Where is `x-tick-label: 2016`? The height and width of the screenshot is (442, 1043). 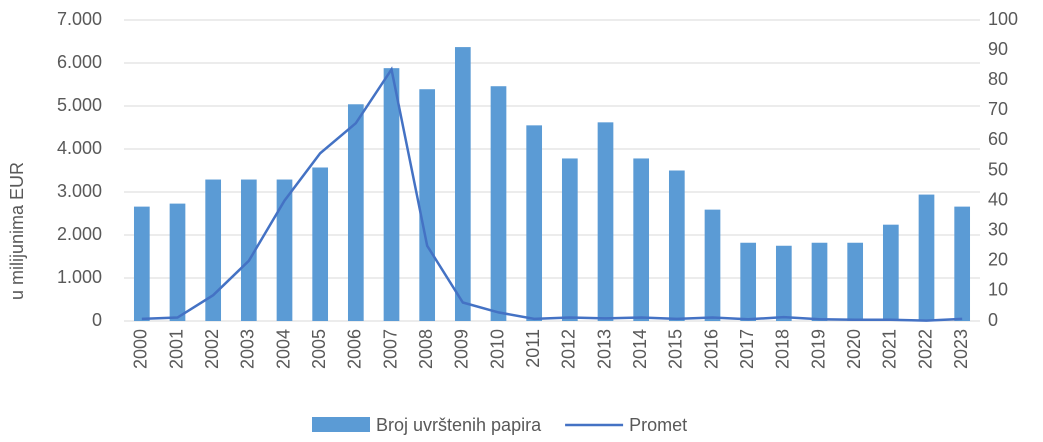 x-tick-label: 2016 is located at coordinates (711, 349).